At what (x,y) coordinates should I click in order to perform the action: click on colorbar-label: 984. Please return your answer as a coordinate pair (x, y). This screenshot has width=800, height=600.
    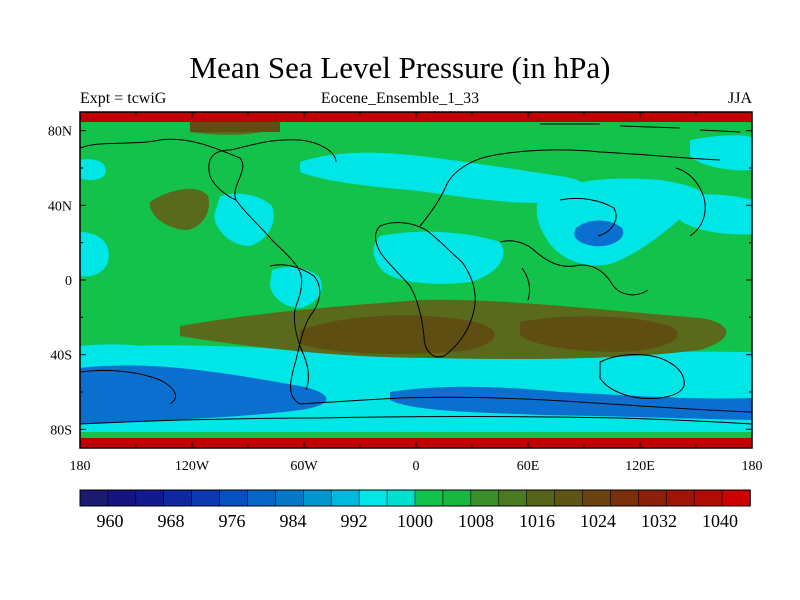
    Looking at the image, I should click on (293, 521).